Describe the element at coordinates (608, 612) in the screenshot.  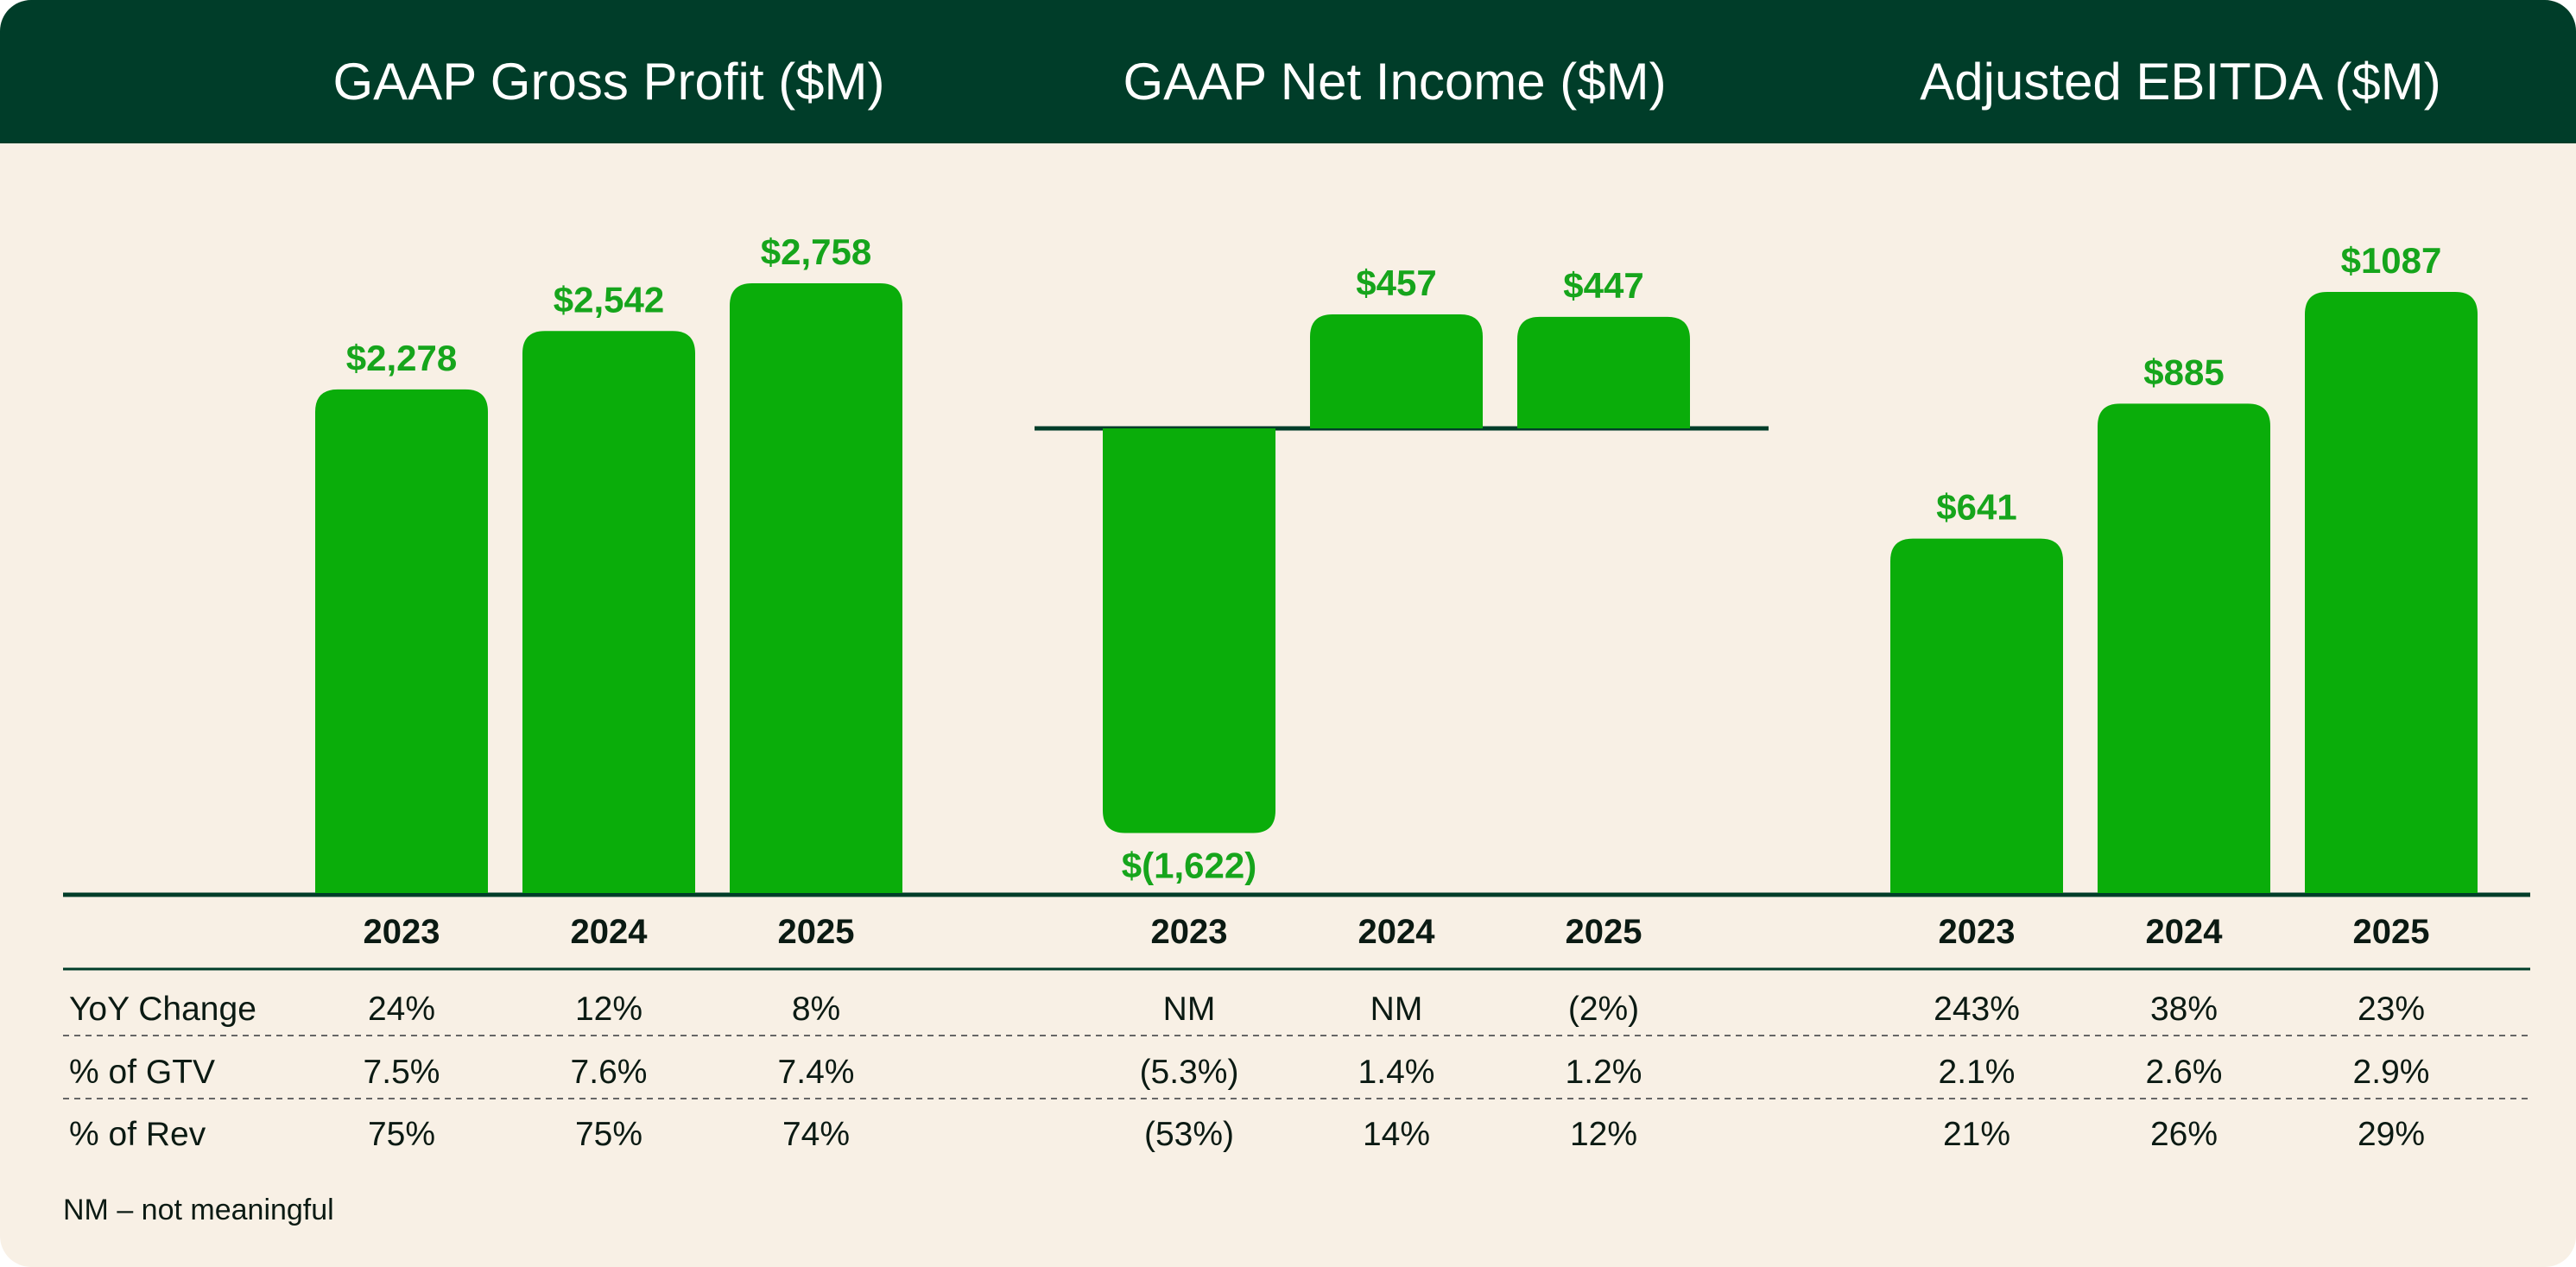
I see `bar-0-2024` at that location.